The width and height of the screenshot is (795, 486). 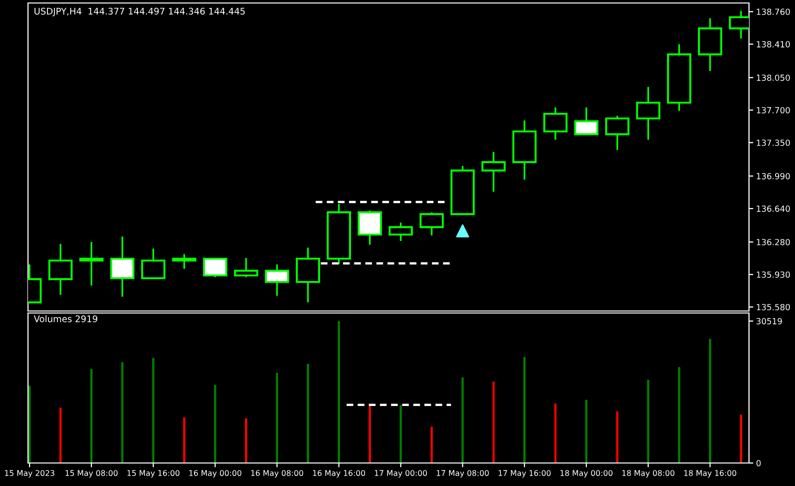 I want to click on y-tick-label: 138.410, so click(x=773, y=44).